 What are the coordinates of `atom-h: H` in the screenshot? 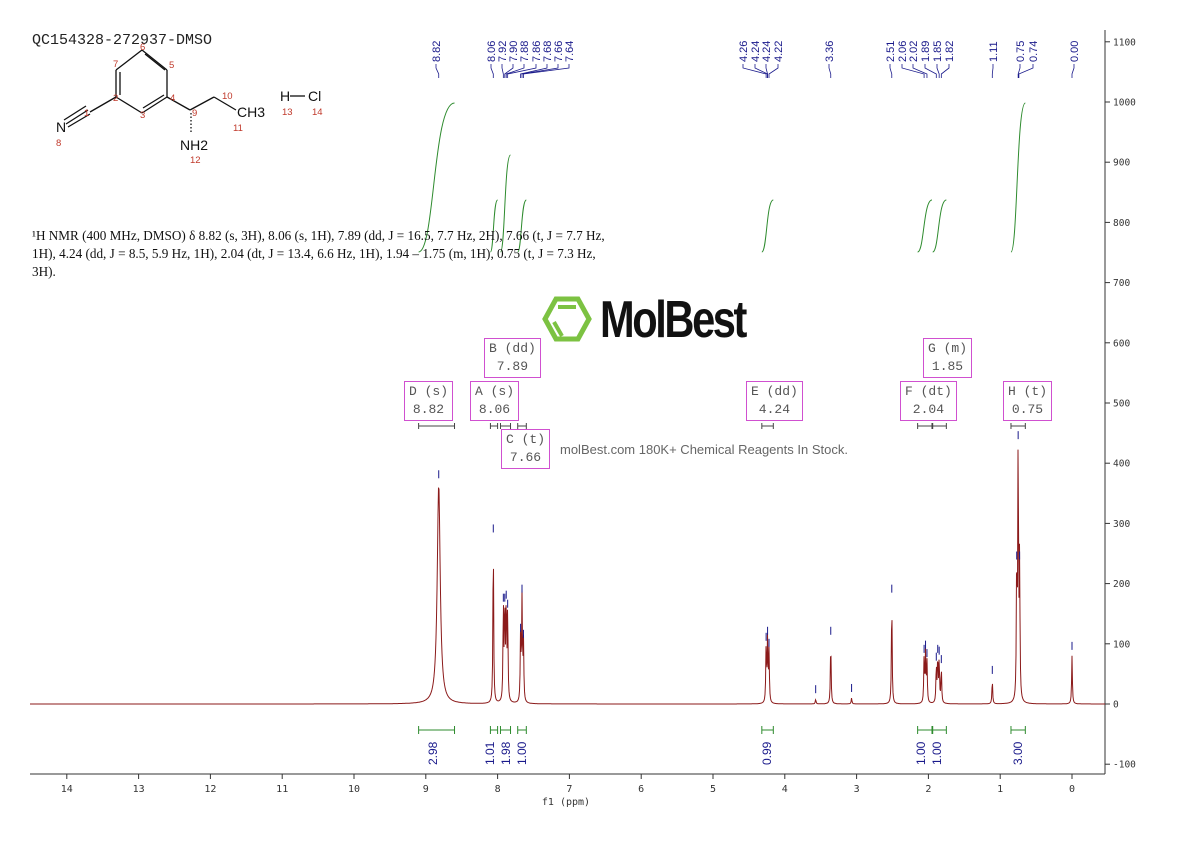 It's located at (285, 96).